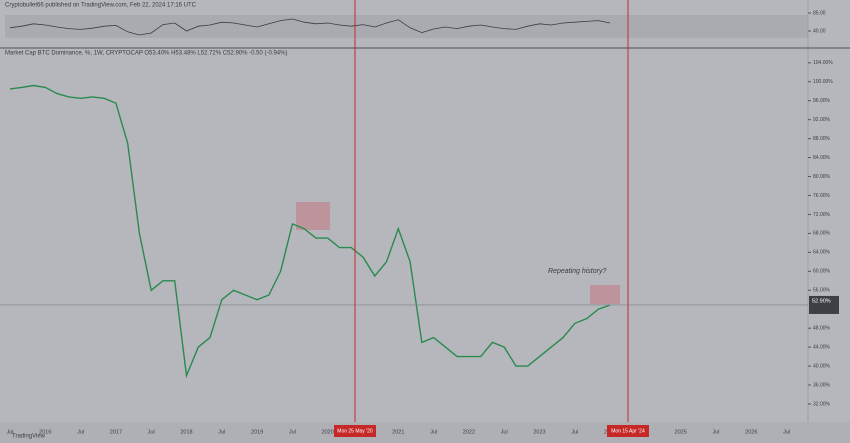  I want to click on x-tick-label: 2022, so click(469, 432).